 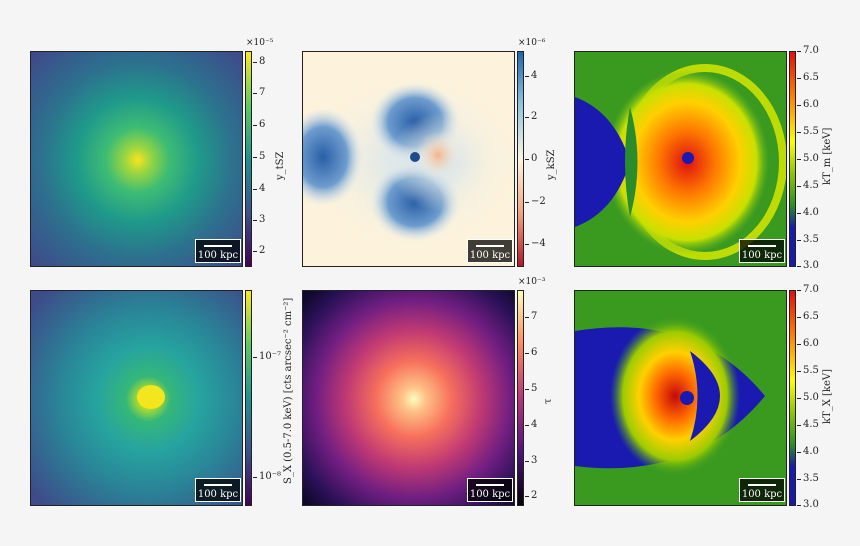 What do you see at coordinates (408, 159) in the screenshot?
I see `ykz-map-panel: 100 kpc` at bounding box center [408, 159].